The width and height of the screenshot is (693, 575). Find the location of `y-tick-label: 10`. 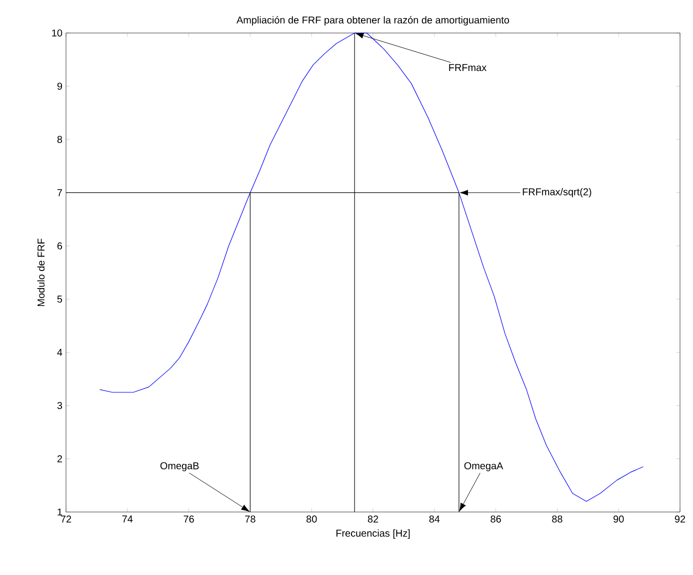

y-tick-label: 10 is located at coordinates (57, 33).